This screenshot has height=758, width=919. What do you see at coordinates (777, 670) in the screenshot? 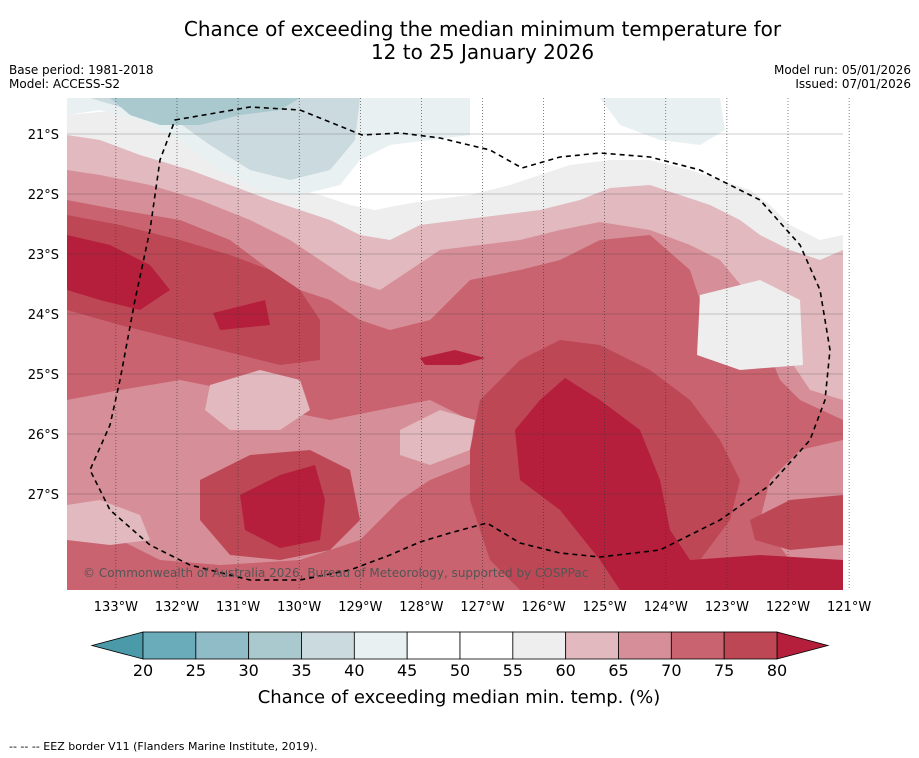
I see `colorbar-tick-80: 80` at bounding box center [777, 670].